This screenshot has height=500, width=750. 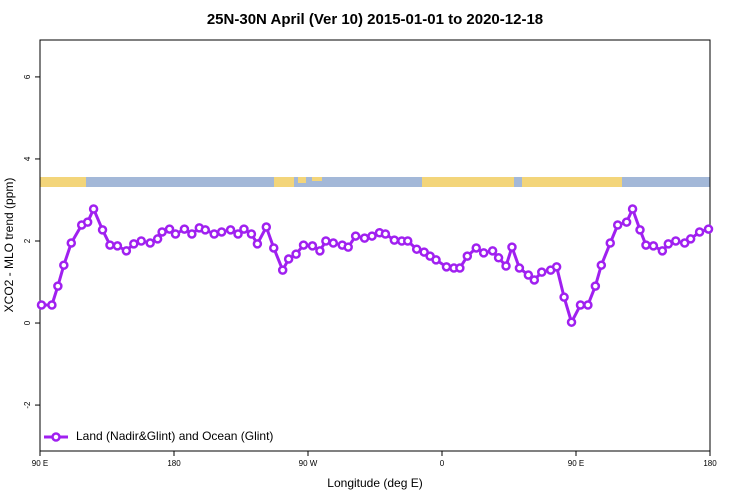 What do you see at coordinates (9, 245) in the screenshot?
I see `y-axis-label: XCO2 - MLO trend (ppm)` at bounding box center [9, 245].